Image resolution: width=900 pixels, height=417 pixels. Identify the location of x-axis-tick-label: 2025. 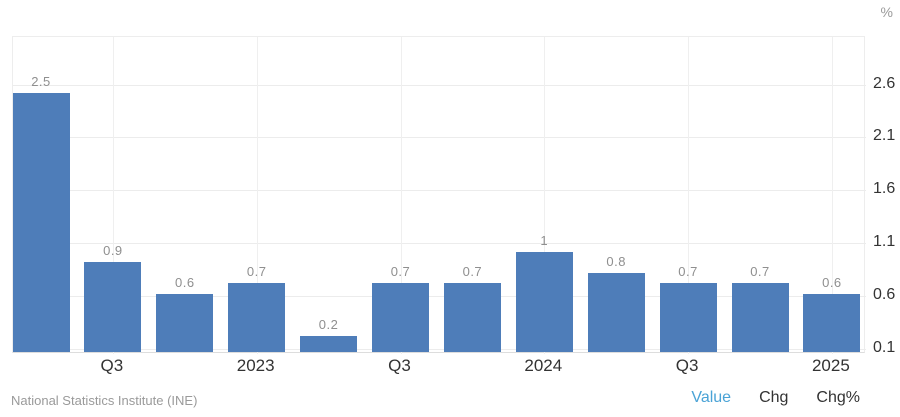
(830, 365).